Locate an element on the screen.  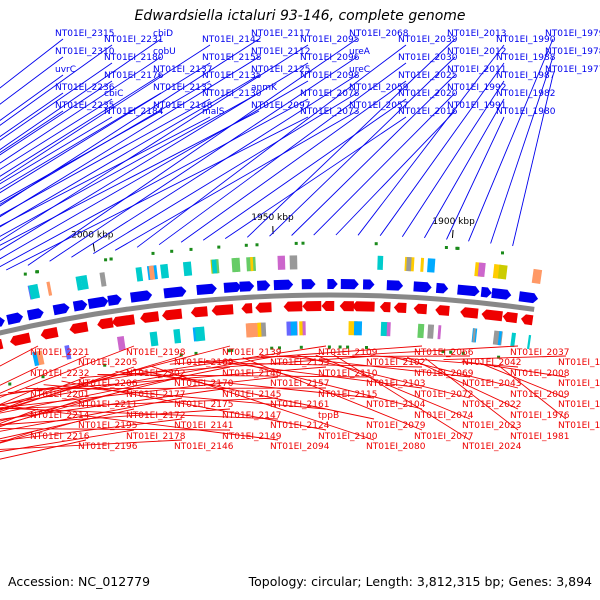
gene-label: NT01EI_2078 is located at coordinates (330, 94).